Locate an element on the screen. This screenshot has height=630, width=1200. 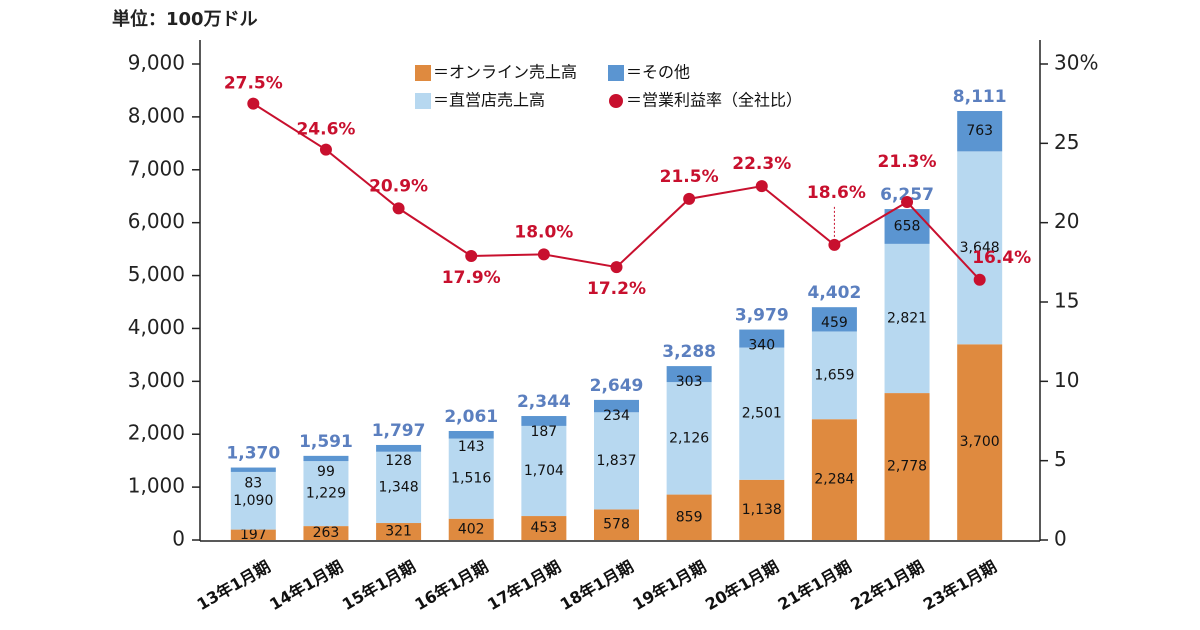
y-tick-label: 5,000 is located at coordinates (156, 274).